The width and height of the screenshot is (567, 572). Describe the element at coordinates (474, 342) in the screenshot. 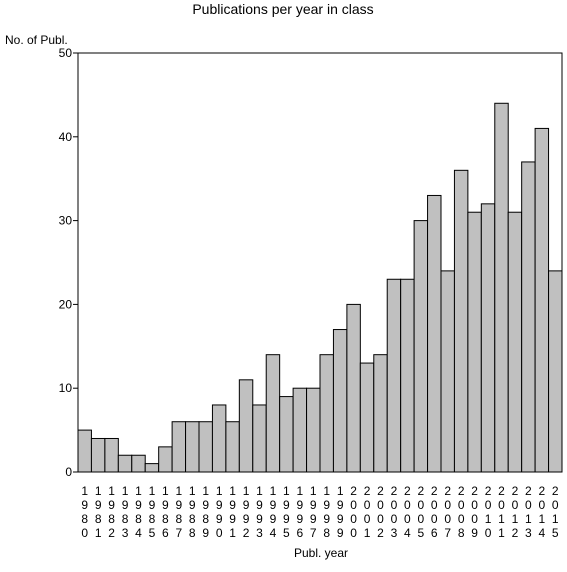

I see `bar-2009` at that location.